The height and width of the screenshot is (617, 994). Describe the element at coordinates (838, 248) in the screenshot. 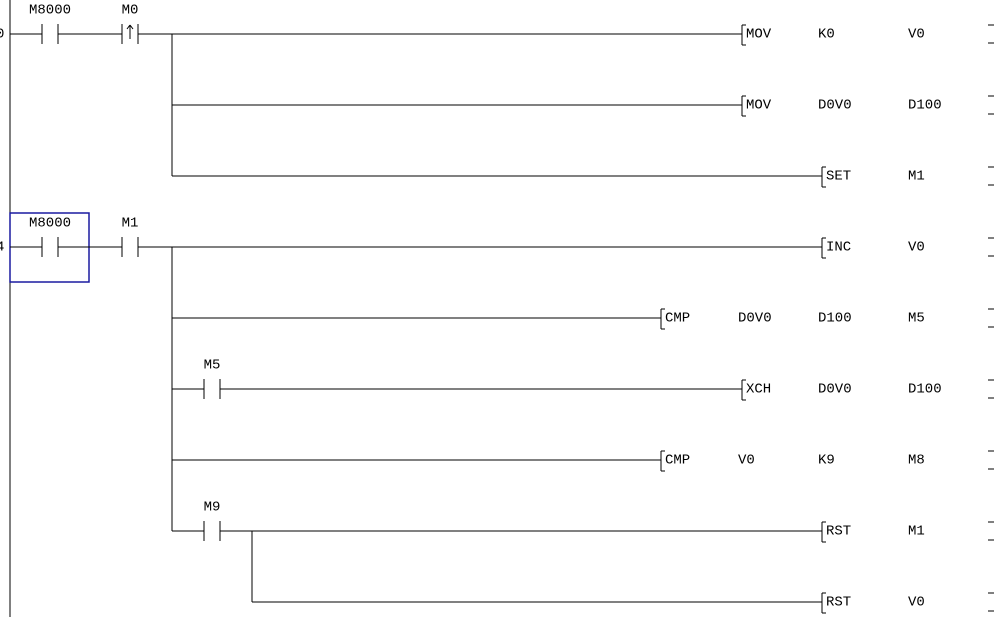

I see `instruction-op: INC` at that location.